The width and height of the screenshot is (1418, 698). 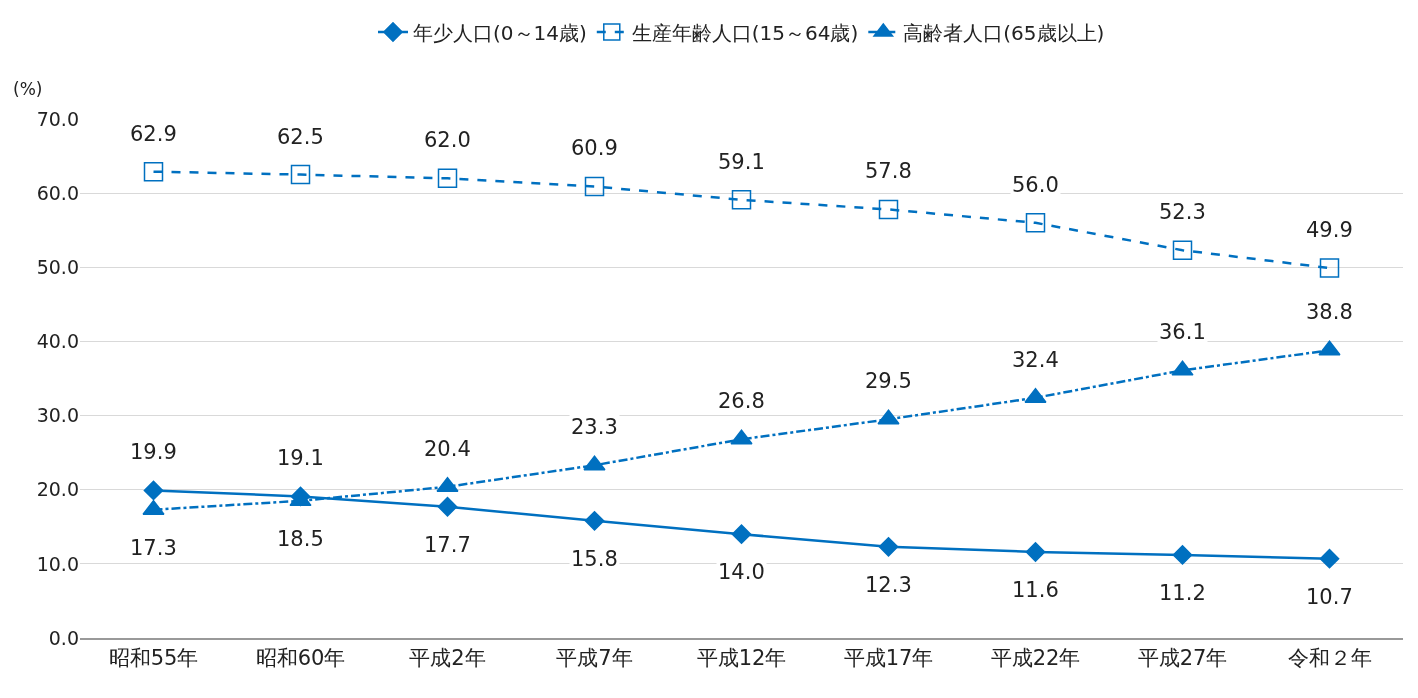 What do you see at coordinates (594, 559) in the screenshot?
I see `data-label: 15.8` at bounding box center [594, 559].